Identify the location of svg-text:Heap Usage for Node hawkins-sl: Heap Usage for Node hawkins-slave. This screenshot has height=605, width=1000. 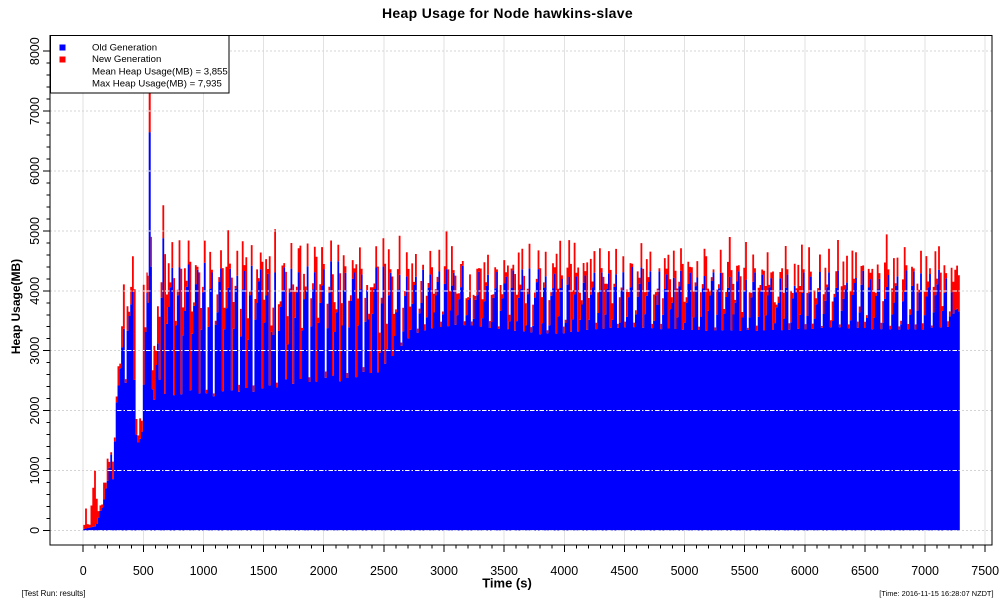
(507, 13).